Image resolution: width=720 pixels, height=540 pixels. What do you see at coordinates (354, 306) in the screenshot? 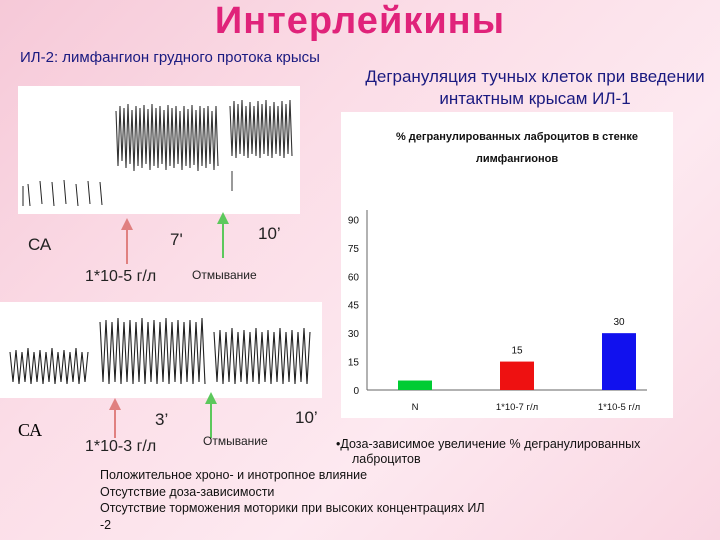
I see `y-tick-label-3: 45` at bounding box center [354, 306].